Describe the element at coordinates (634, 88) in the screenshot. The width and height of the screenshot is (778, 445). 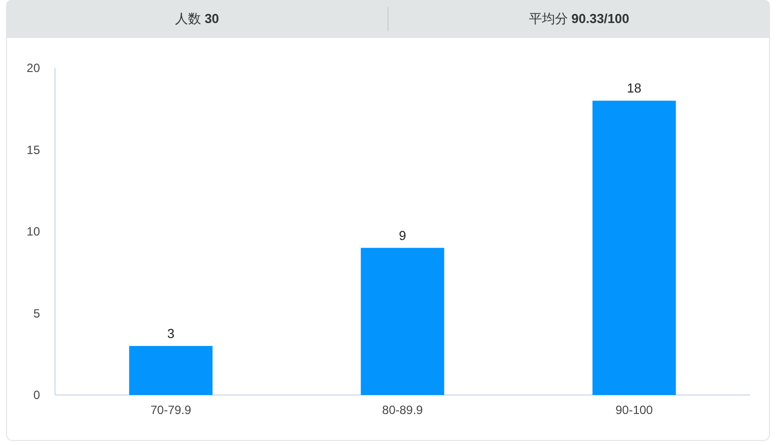
I see `data-label: 18` at that location.